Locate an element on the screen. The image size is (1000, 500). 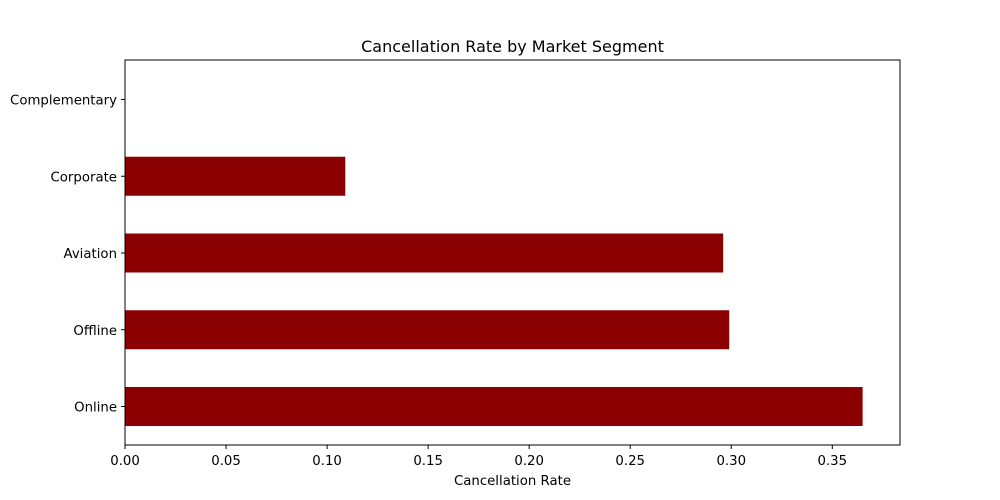
bar-aviation is located at coordinates (424, 253).